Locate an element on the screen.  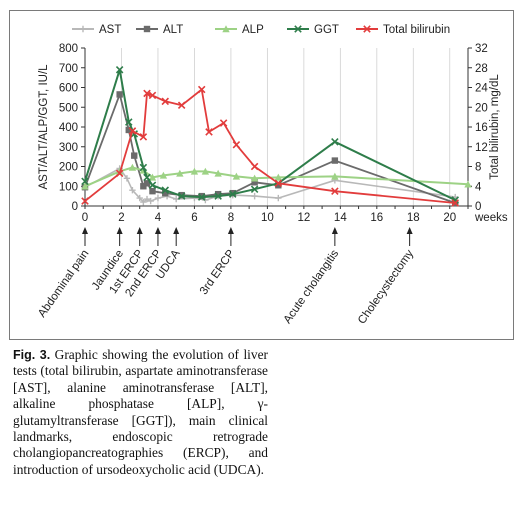
y-left-tick-label: 200 is located at coordinates (68, 168).